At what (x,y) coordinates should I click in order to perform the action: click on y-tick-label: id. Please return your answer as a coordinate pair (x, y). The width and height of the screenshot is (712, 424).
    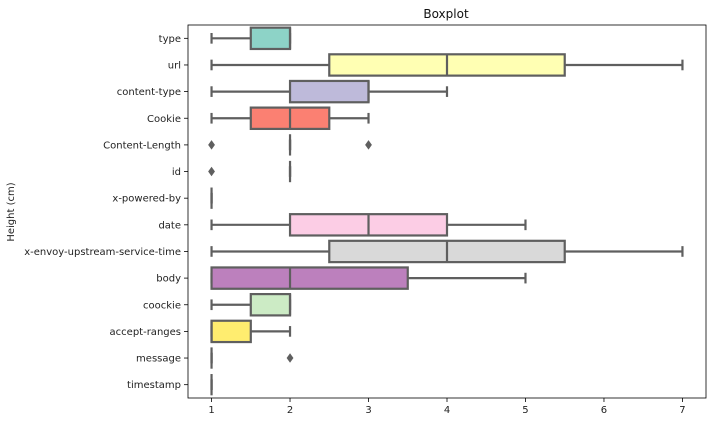
    Looking at the image, I should click on (176, 172).